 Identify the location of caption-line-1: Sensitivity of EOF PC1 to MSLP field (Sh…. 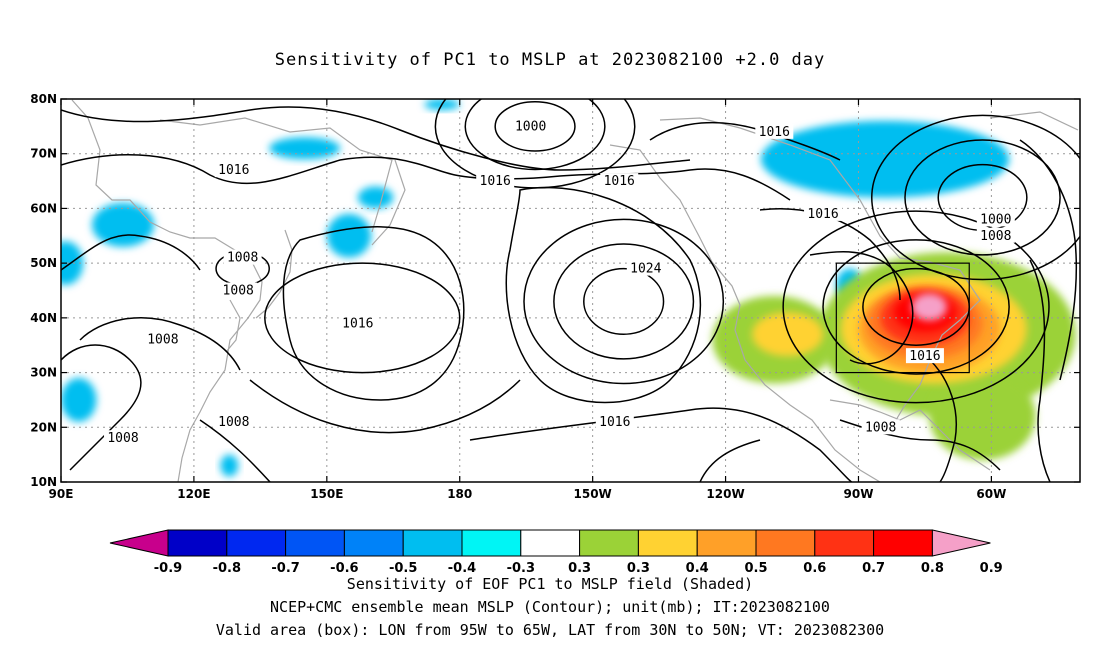
(550, 584).